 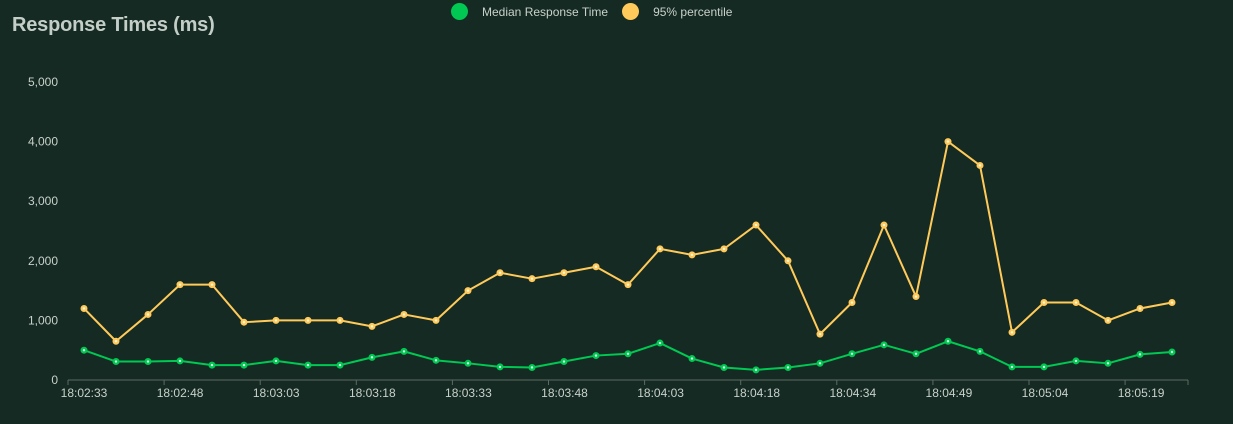 What do you see at coordinates (660, 393) in the screenshot?
I see `x-tick-label: 18:04:03` at bounding box center [660, 393].